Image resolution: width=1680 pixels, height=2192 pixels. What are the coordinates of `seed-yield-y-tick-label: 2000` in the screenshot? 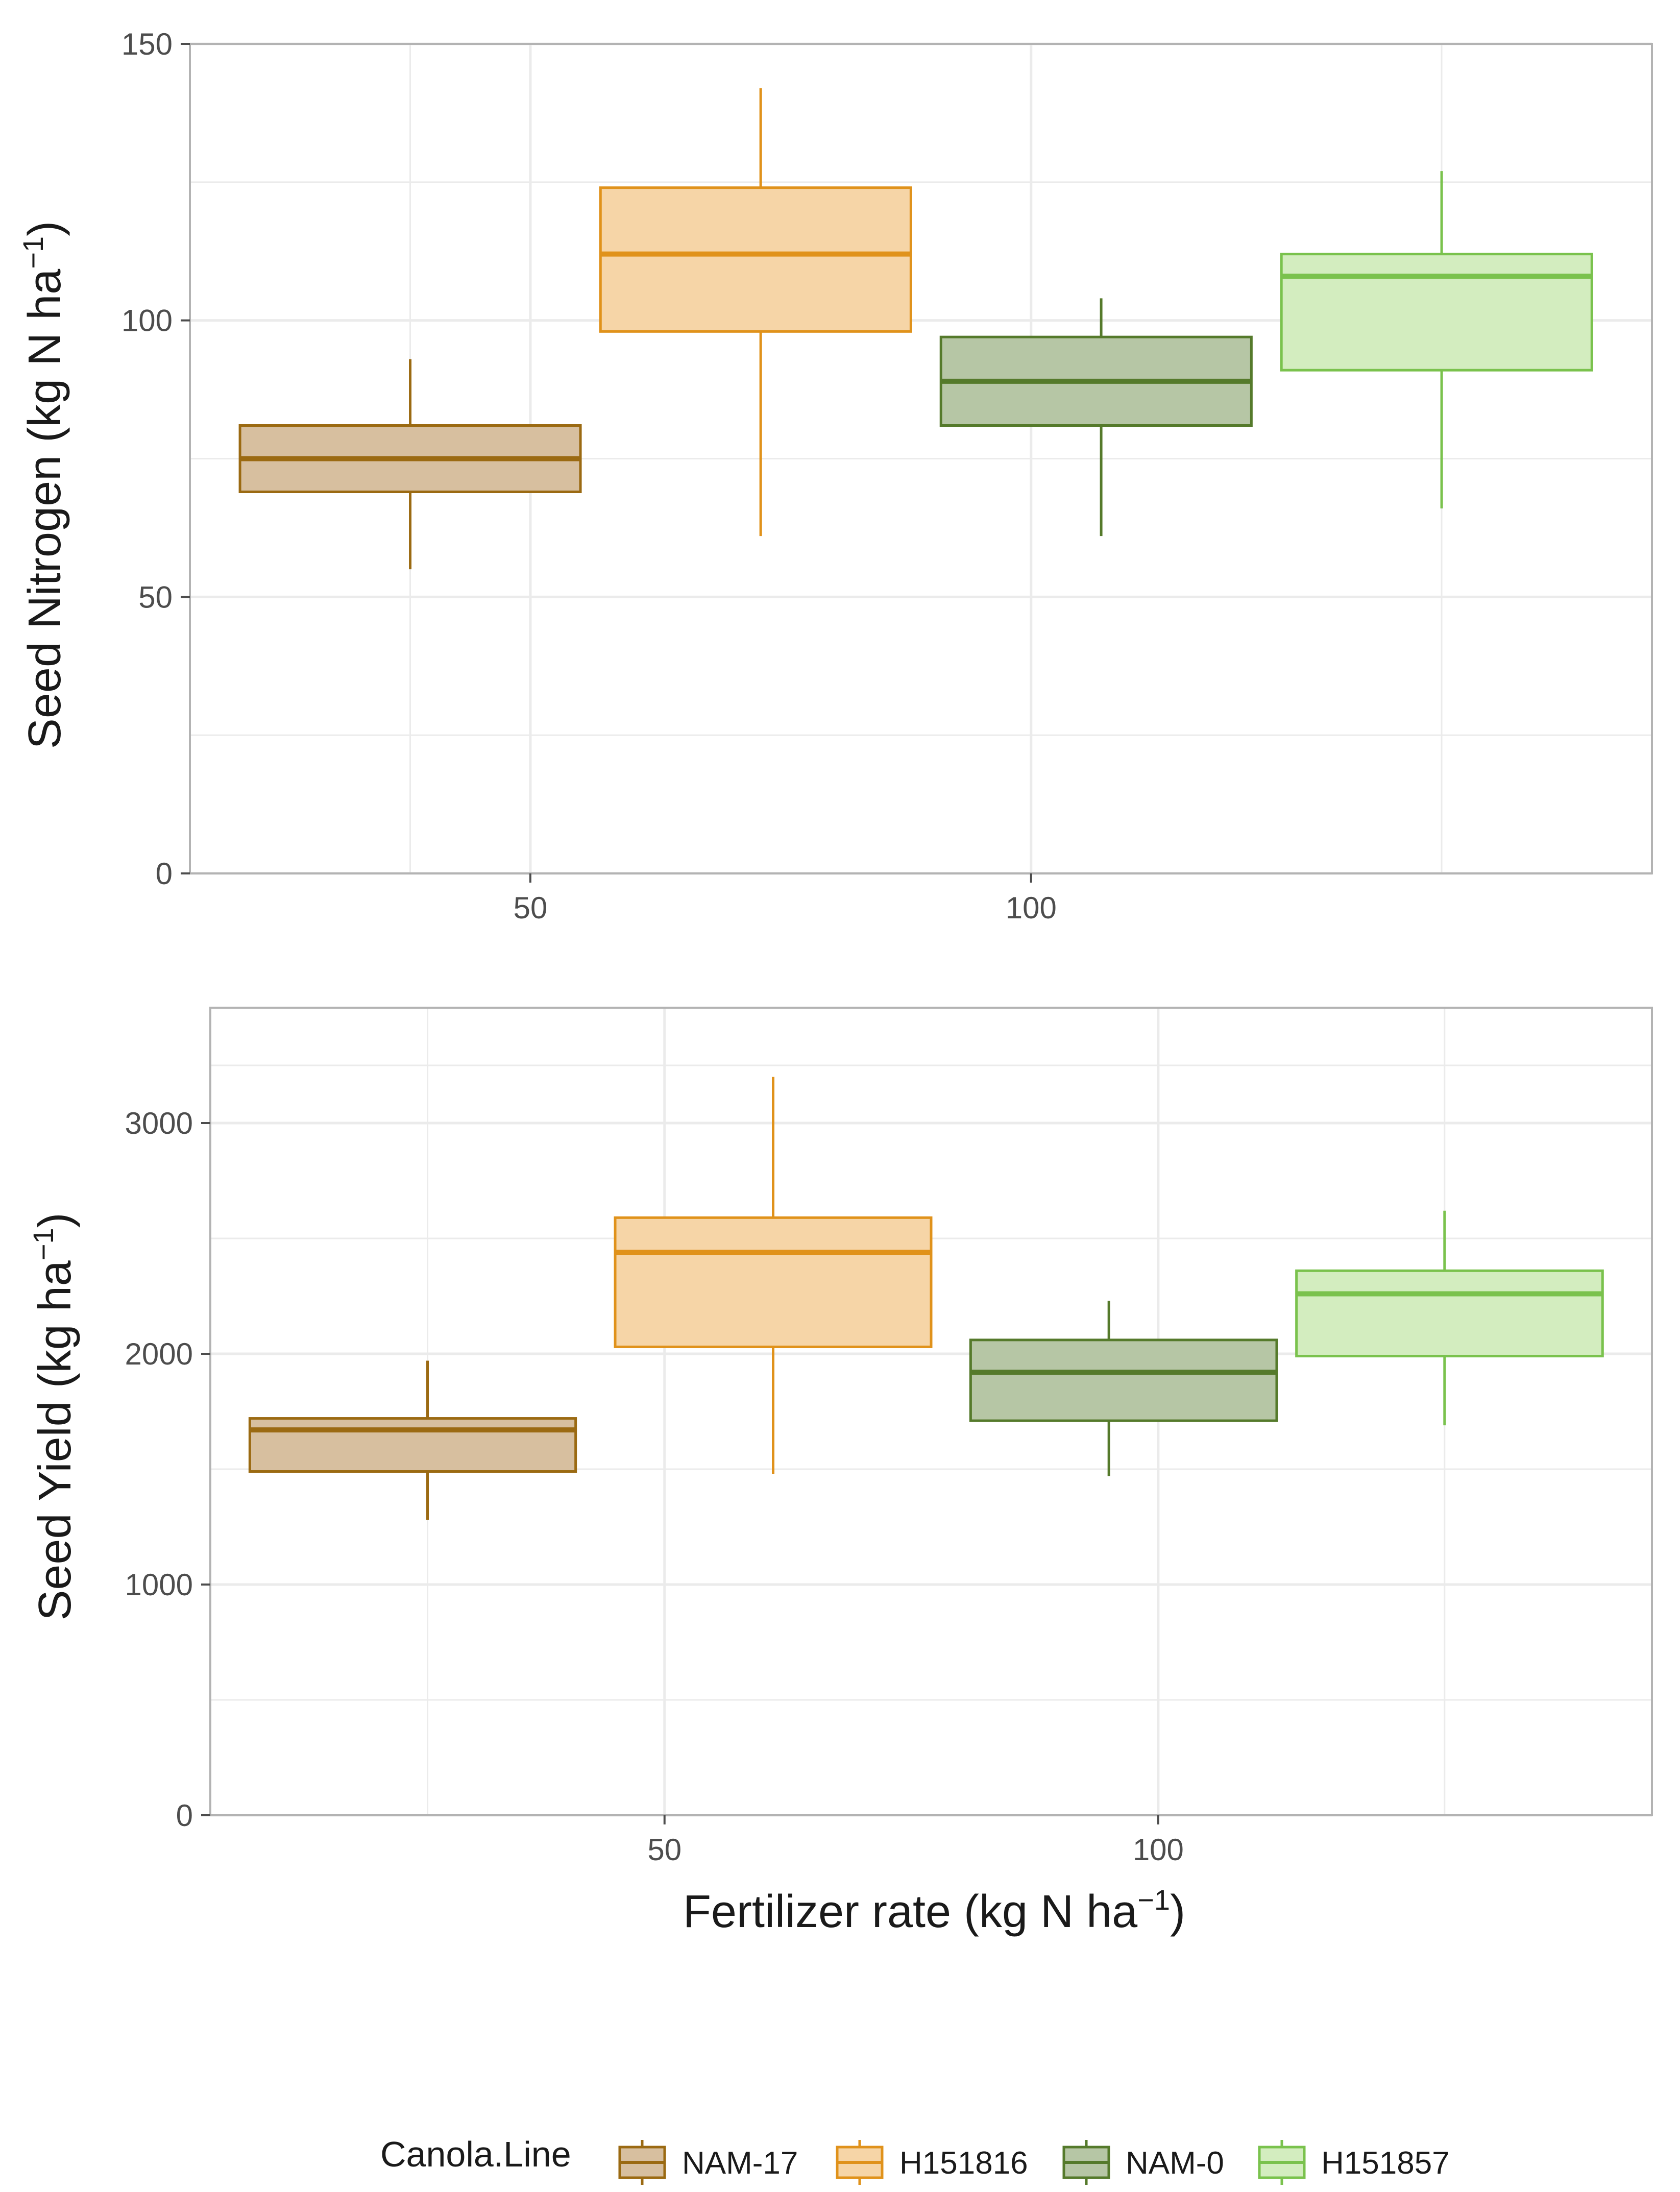 It's located at (159, 1354).